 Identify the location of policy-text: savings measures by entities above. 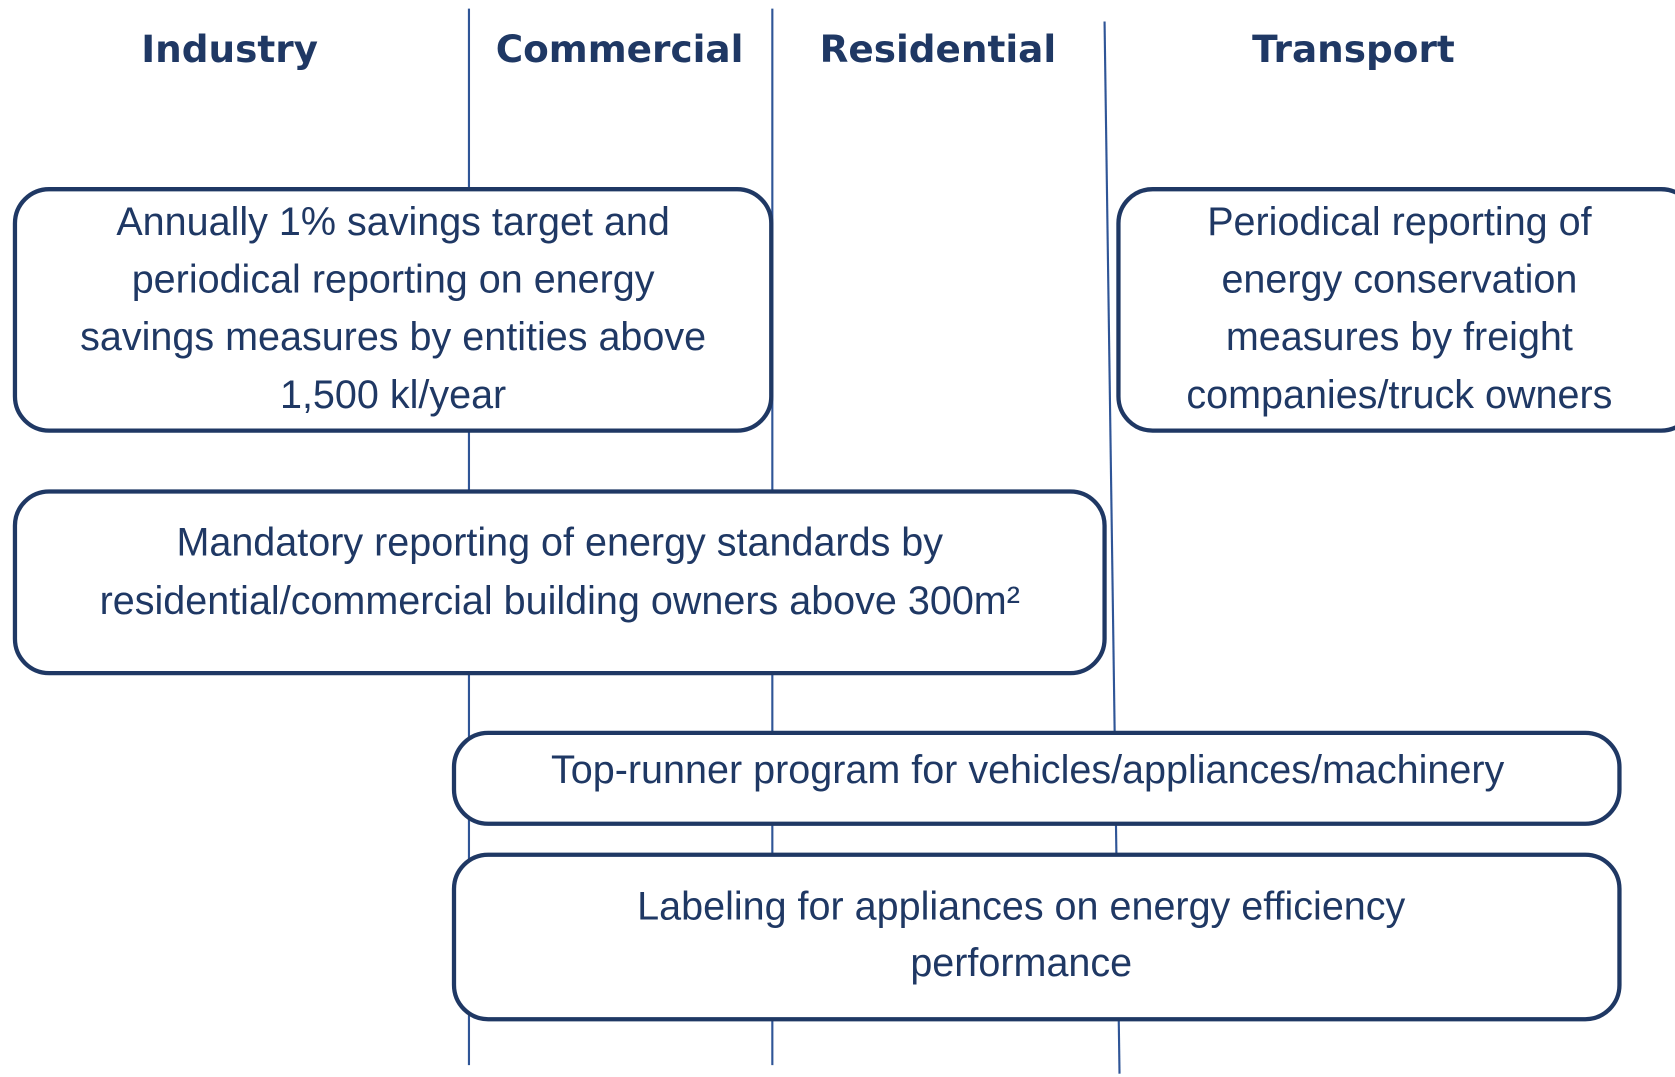
(393, 337).